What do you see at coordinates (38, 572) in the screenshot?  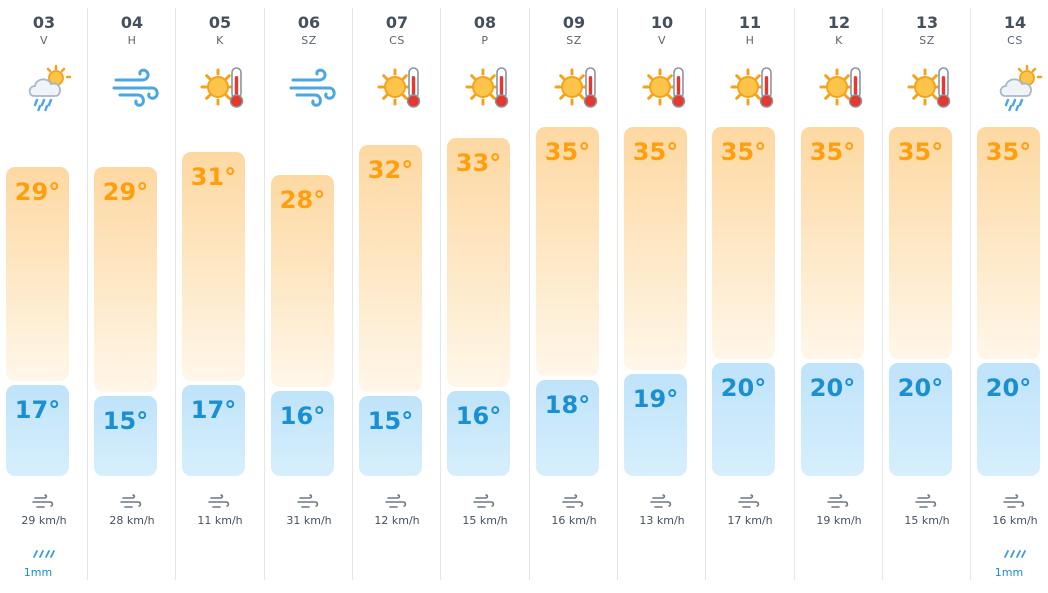 I see `precipitation-amount: 1mm` at bounding box center [38, 572].